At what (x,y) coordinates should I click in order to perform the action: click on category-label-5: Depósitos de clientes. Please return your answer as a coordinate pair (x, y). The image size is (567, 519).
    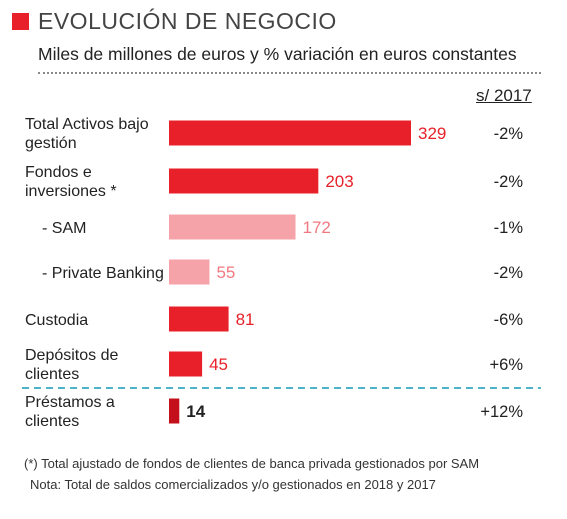
    Looking at the image, I should click on (71, 365).